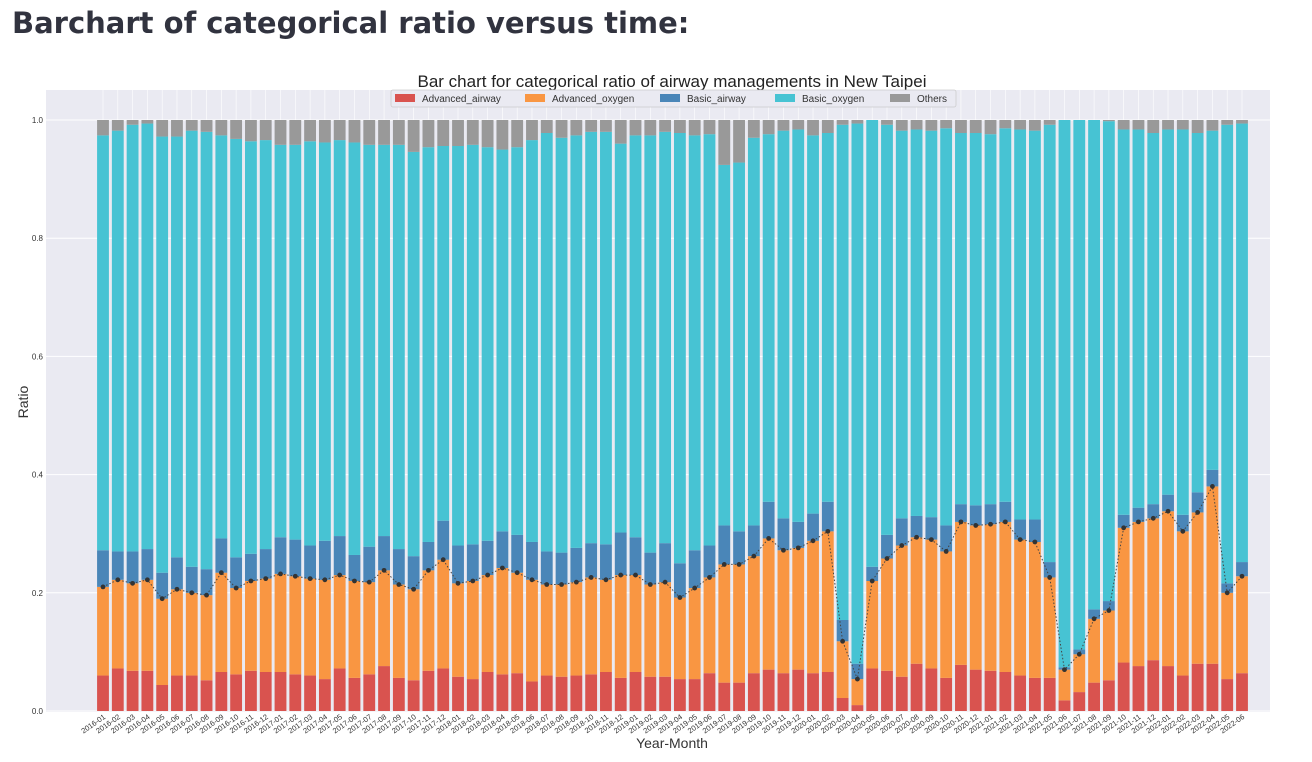 The width and height of the screenshot is (1312, 762). What do you see at coordinates (38, 593) in the screenshot?
I see `y-tick-label: 0.2` at bounding box center [38, 593].